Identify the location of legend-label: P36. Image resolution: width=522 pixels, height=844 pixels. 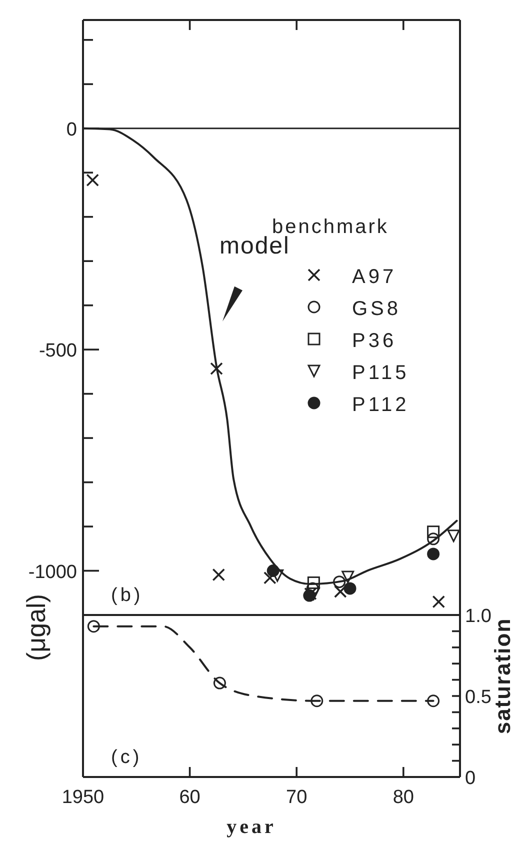
(374, 341).